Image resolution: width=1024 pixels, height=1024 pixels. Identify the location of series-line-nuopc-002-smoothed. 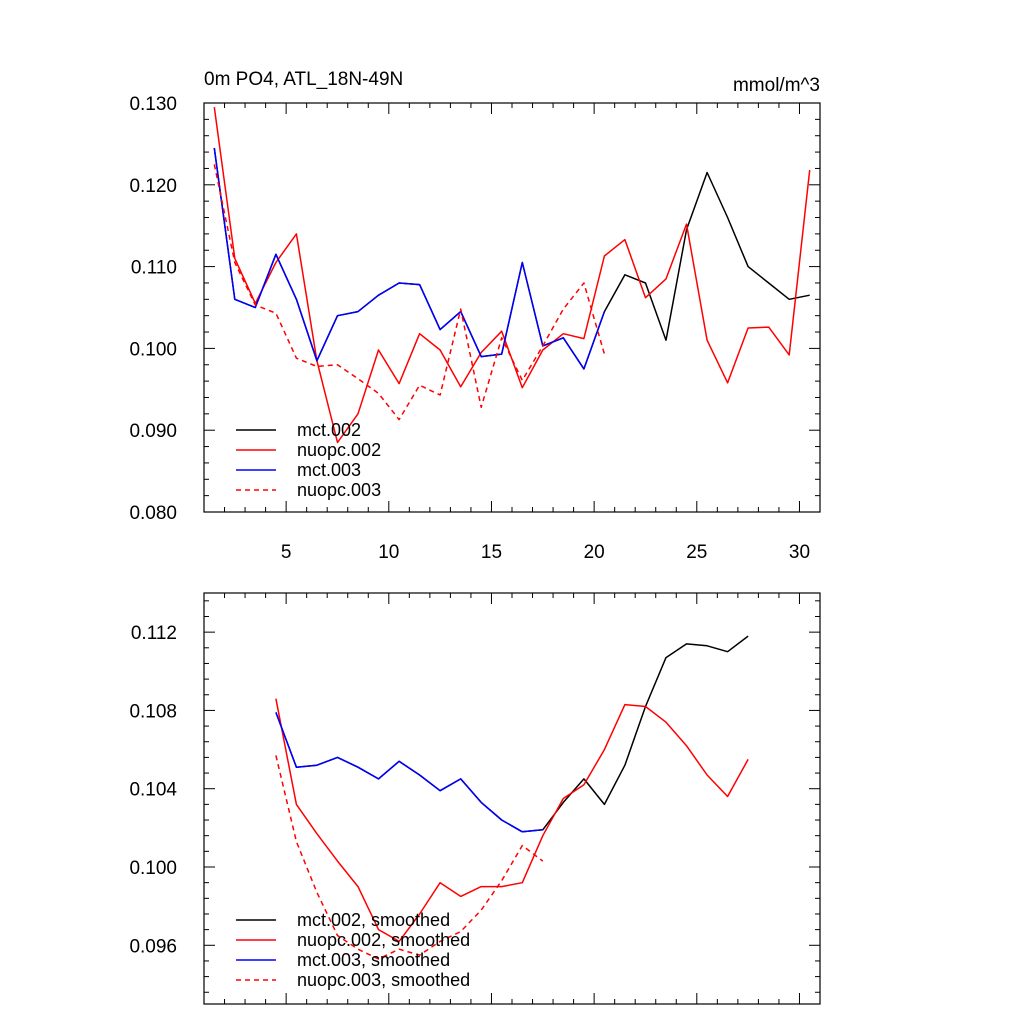
(512, 820).